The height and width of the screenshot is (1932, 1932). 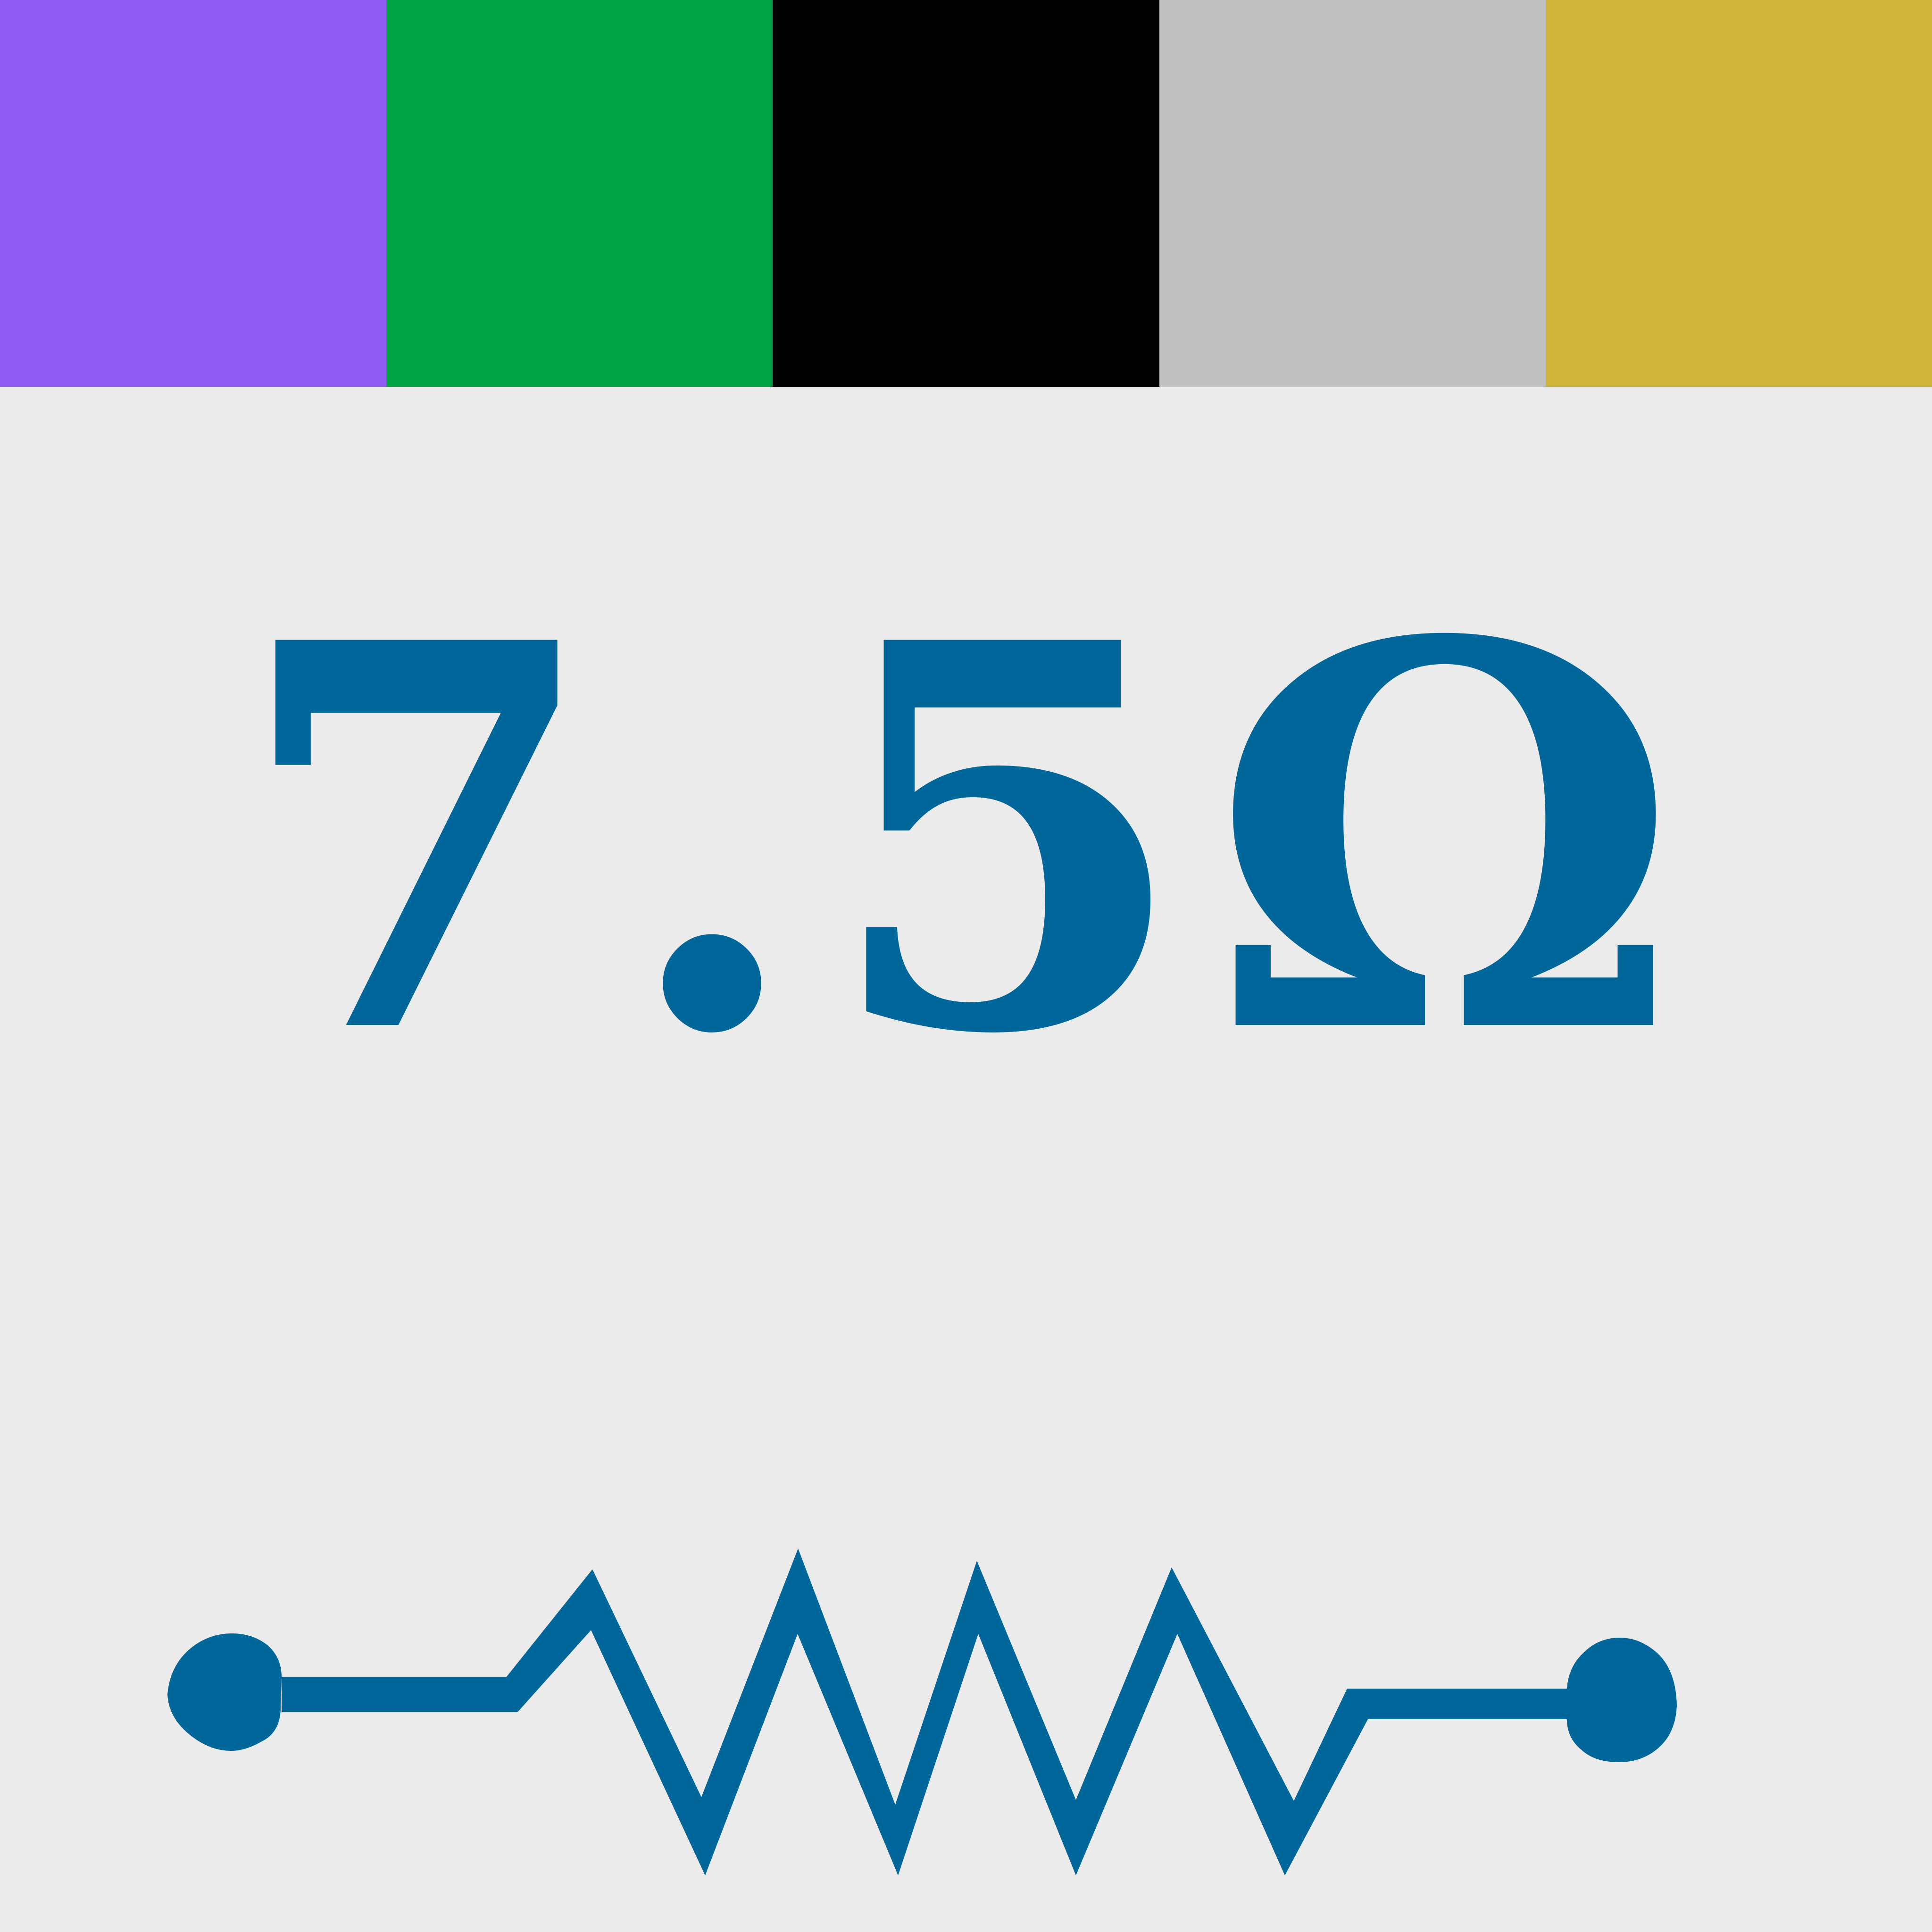 I want to click on color-band-silver, so click(x=1353, y=194).